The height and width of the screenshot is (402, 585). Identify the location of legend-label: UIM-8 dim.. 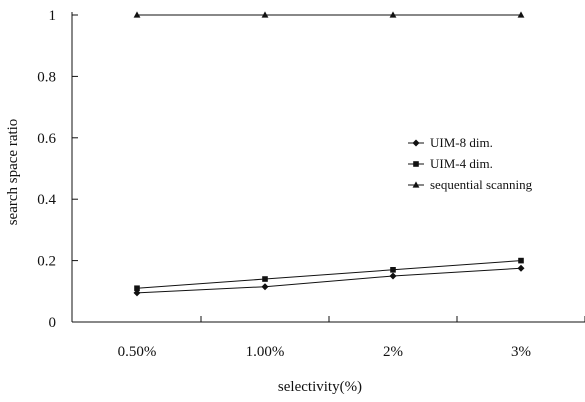
(461, 142).